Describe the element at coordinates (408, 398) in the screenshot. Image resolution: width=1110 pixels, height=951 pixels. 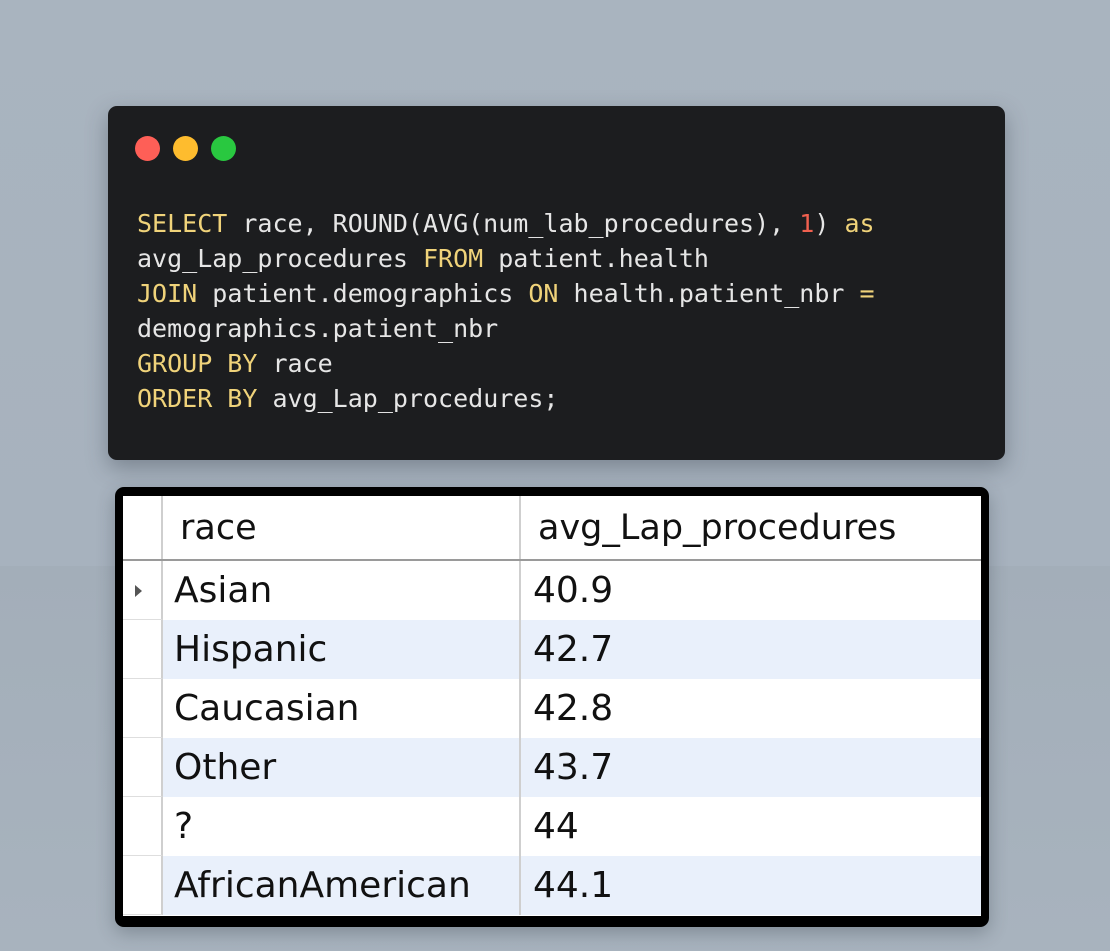
I see `sql-text: avg_Lap_procedures;` at that location.